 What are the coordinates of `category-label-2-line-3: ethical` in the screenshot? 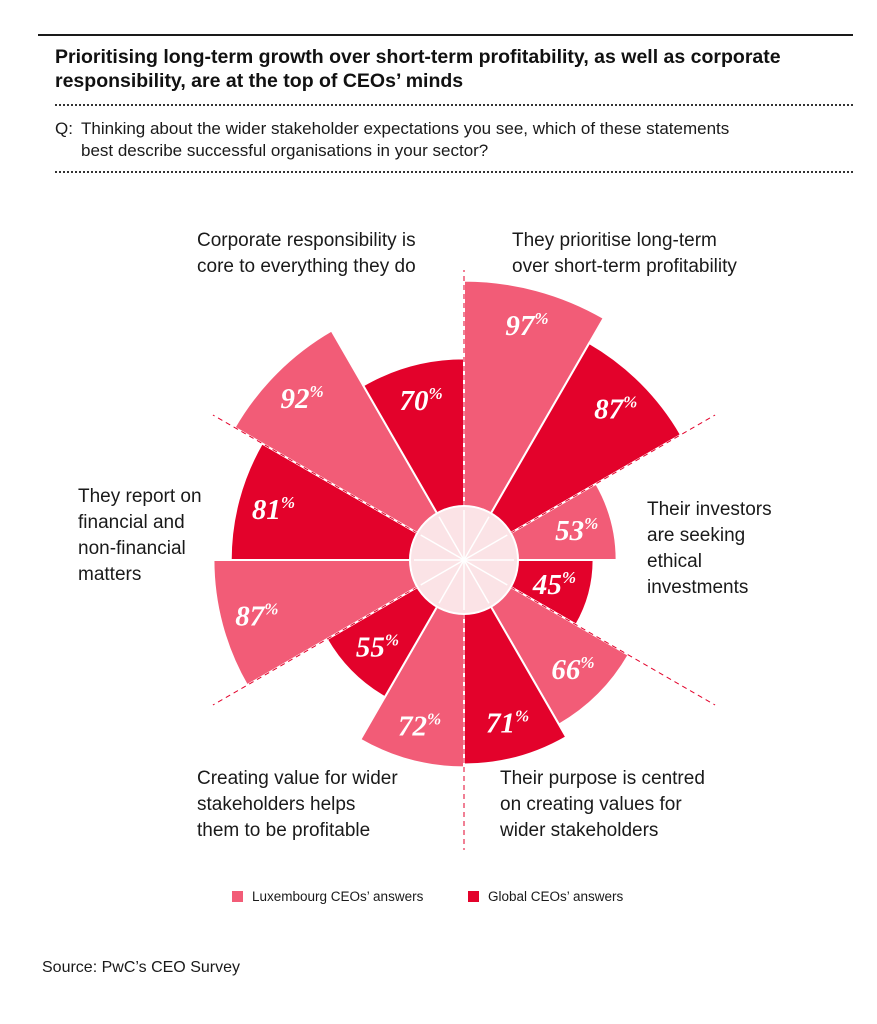 It's located at (674, 561).